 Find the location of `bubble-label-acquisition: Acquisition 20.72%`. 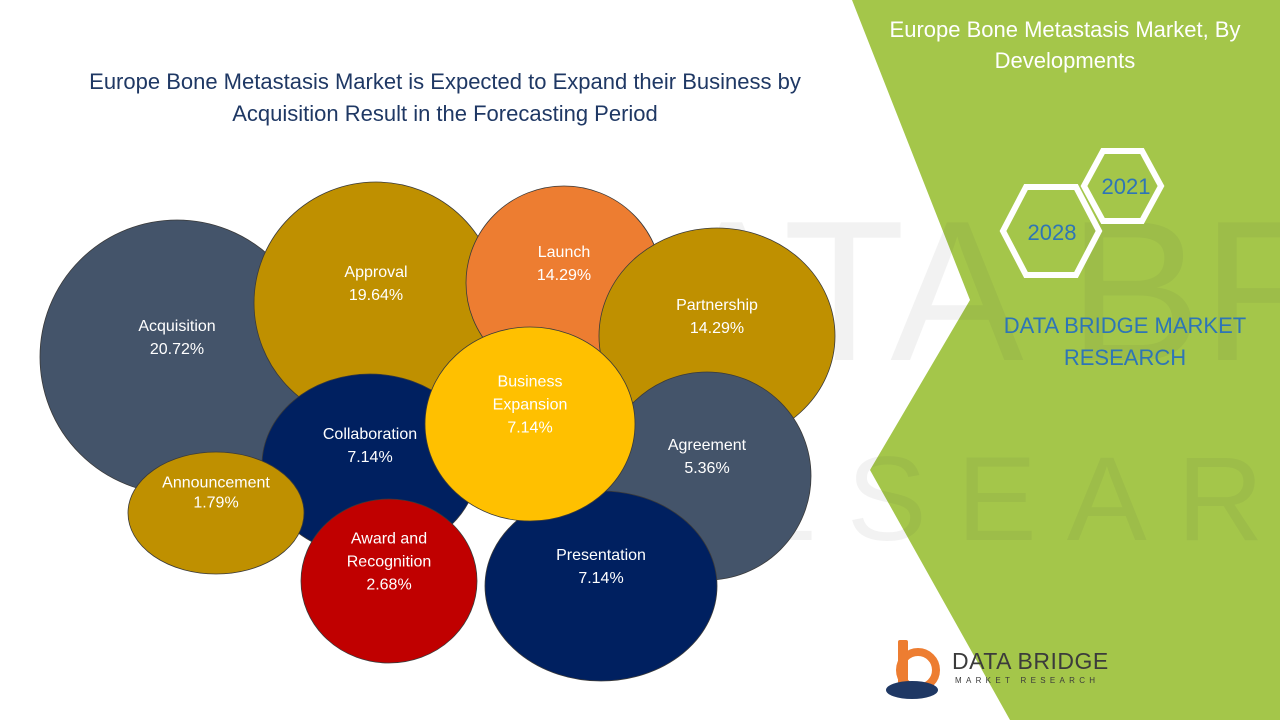

bubble-label-acquisition: Acquisition 20.72% is located at coordinates (176, 338).